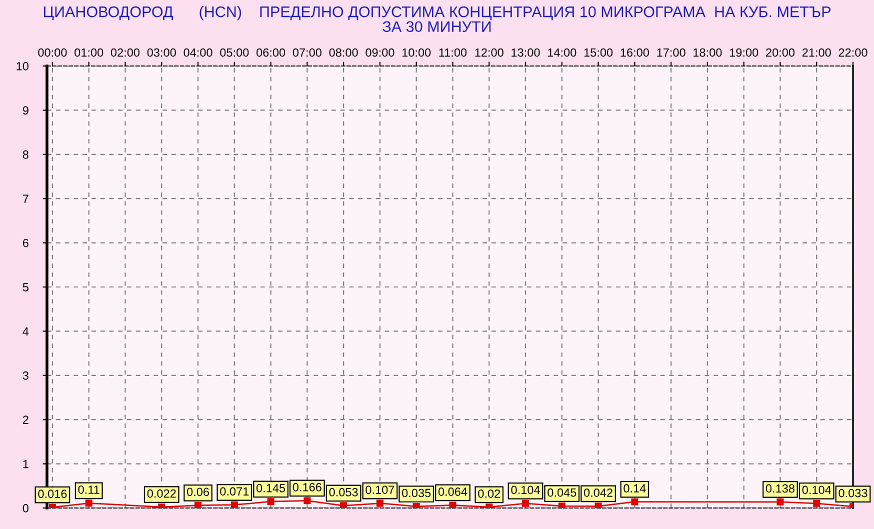 Image resolution: width=874 pixels, height=529 pixels. What do you see at coordinates (25, 198) in the screenshot?
I see `y-tick-label: 7` at bounding box center [25, 198].